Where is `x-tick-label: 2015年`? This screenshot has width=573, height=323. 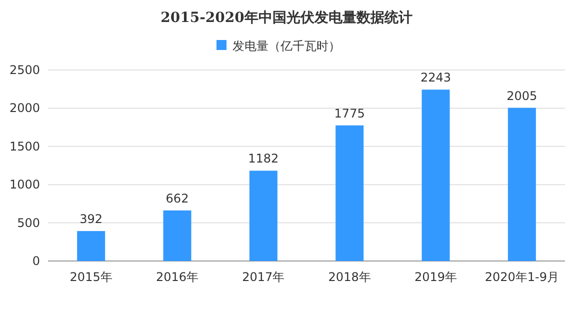 x-tick-label: 2015年 is located at coordinates (91, 277).